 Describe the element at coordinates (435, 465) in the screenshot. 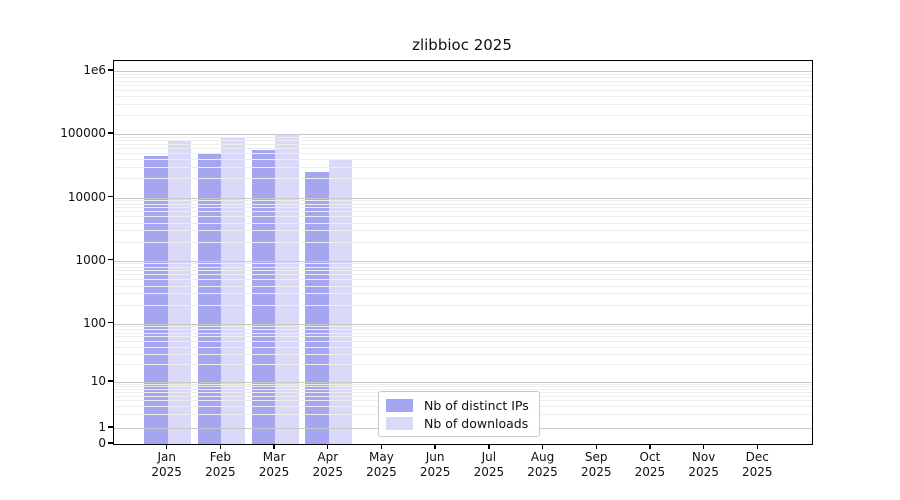

I see `x-tick-label-jun: Jun 2025` at that location.